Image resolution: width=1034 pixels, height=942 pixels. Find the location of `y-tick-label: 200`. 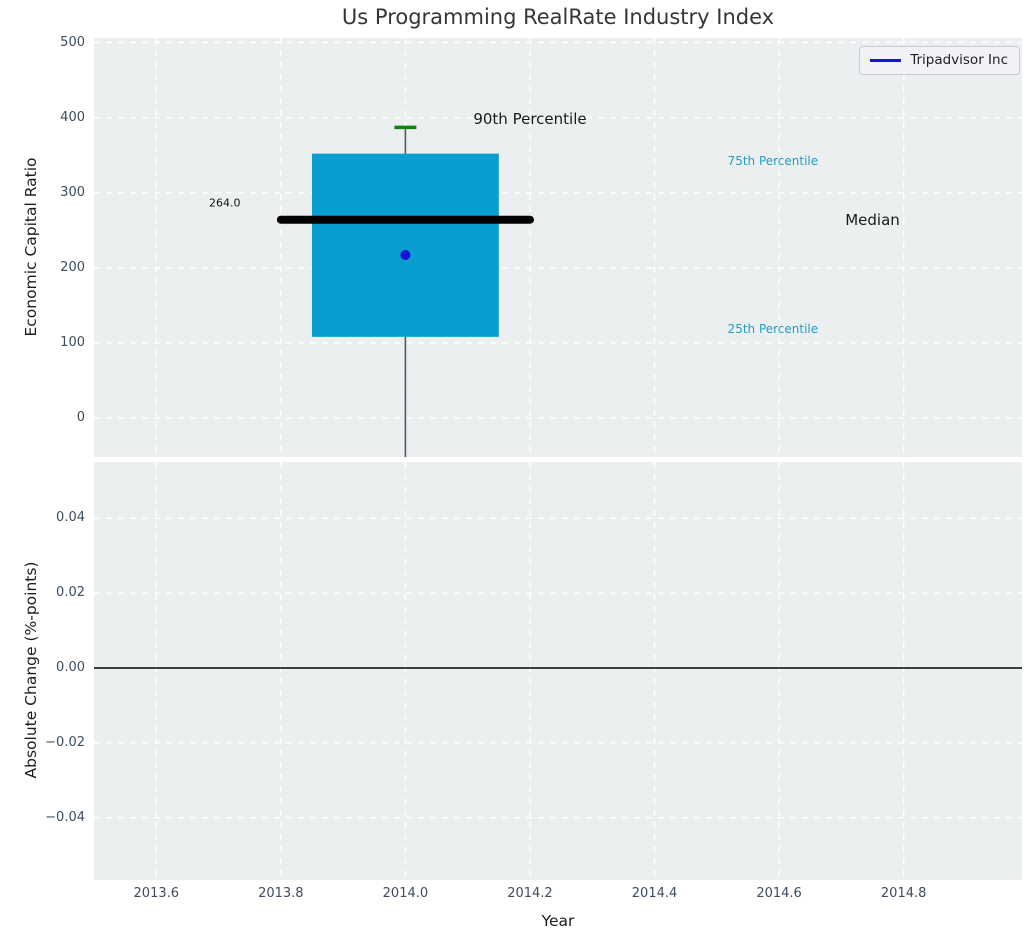

y-tick-label: 200 is located at coordinates (72, 267).